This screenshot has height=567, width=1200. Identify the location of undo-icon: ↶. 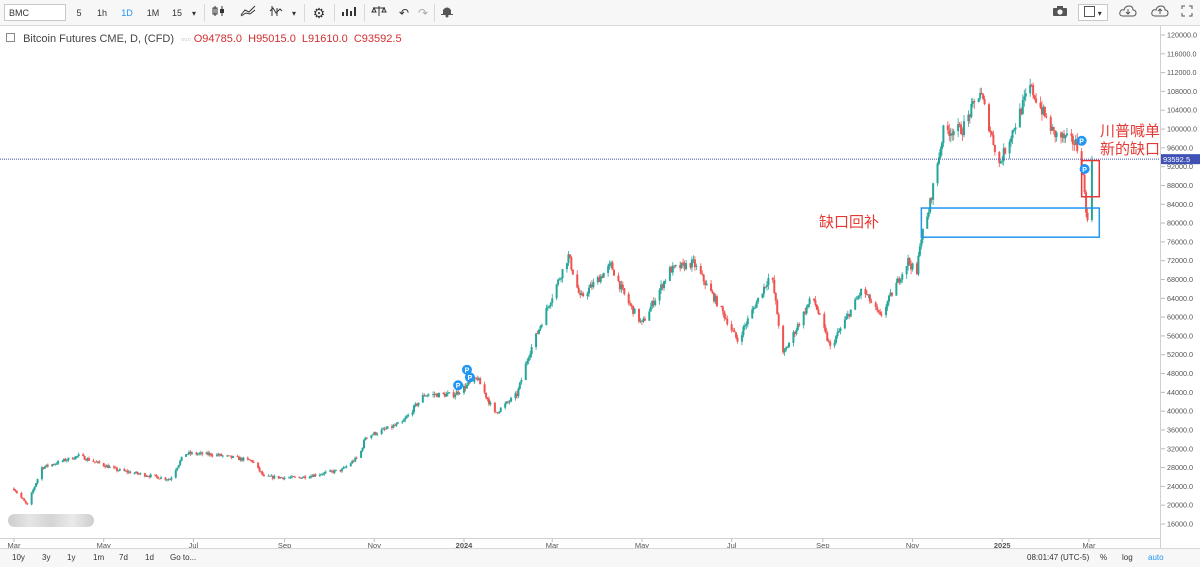
(404, 13).